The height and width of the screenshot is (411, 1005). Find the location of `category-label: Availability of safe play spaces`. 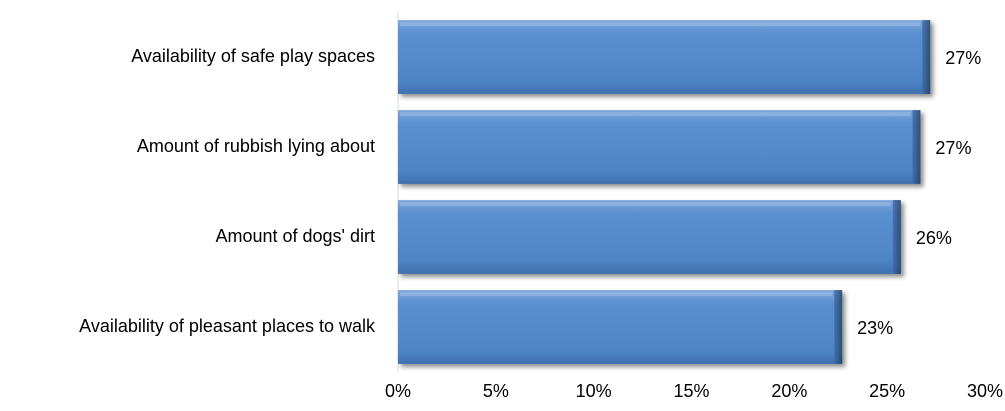

category-label: Availability of safe play spaces is located at coordinates (253, 56).